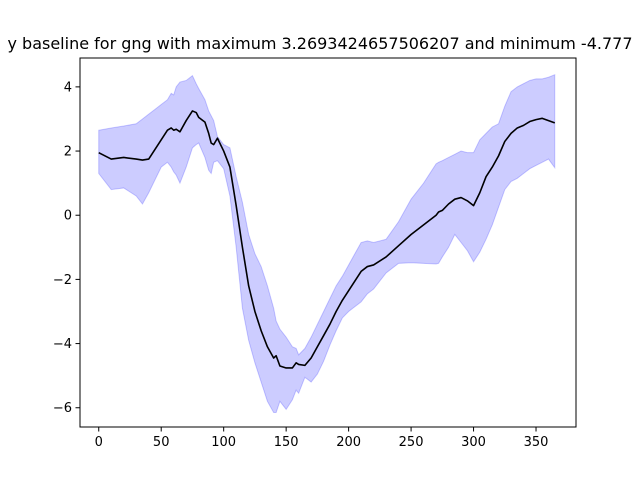 This screenshot has height=485, width=640. Describe the element at coordinates (348, 442) in the screenshot. I see `x-tick-label: 200` at that location.